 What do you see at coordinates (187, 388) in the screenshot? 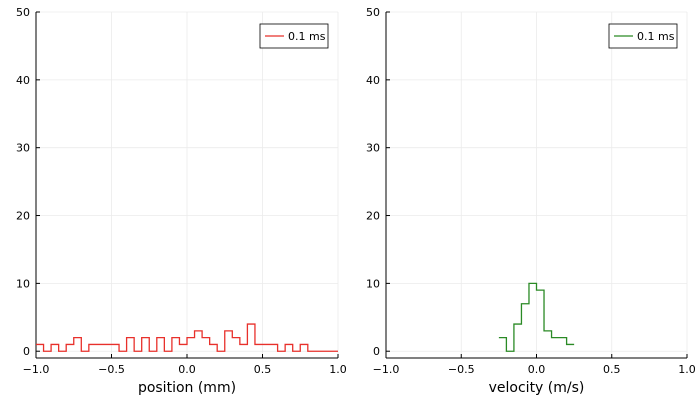
I see `x-axis-title: position (mm)` at bounding box center [187, 388].